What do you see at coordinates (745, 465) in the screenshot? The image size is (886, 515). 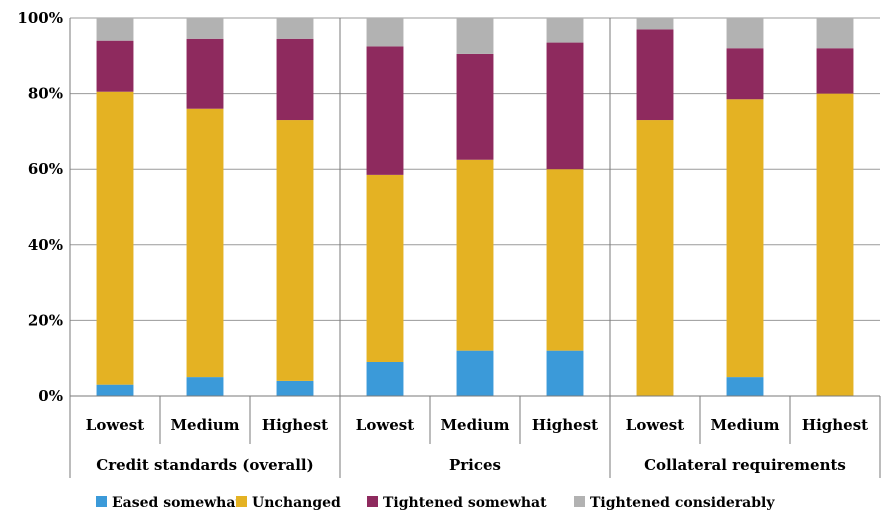 I see `x-group-label: Collateral requirements` at bounding box center [745, 465].